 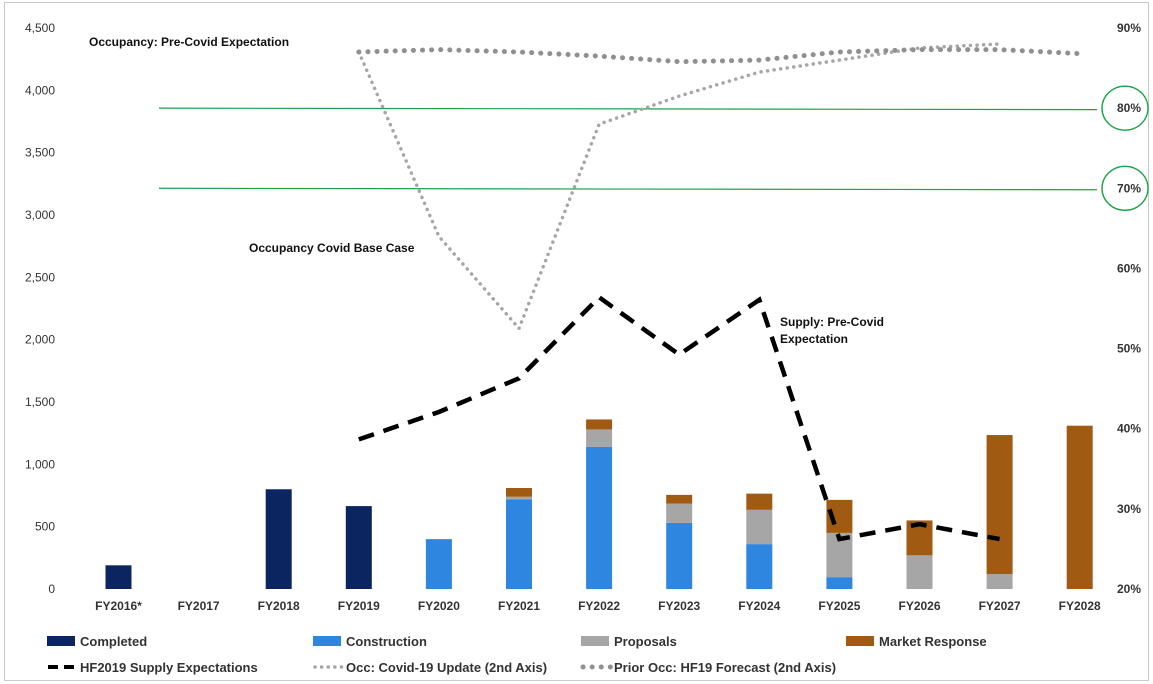 What do you see at coordinates (113, 641) in the screenshot?
I see `legend-label: Completed` at bounding box center [113, 641].